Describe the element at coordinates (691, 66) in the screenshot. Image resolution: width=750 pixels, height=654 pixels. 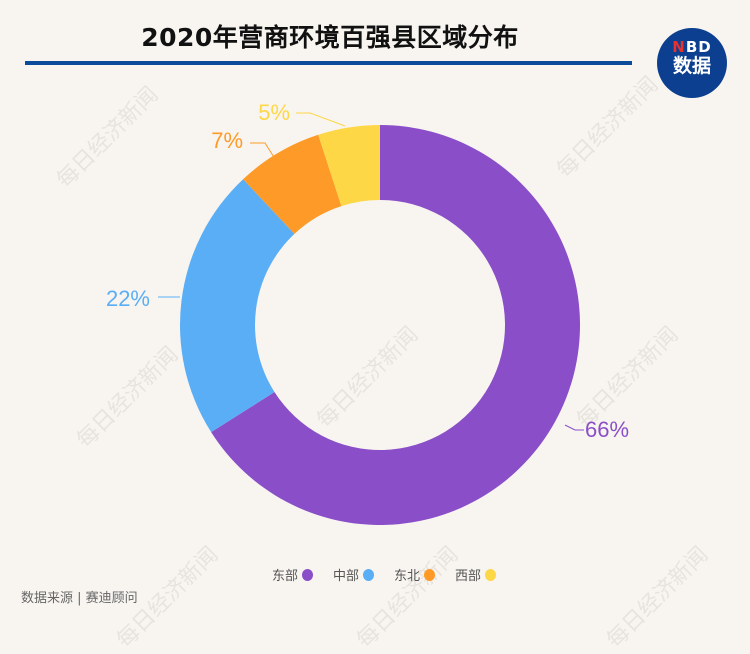
I see `logo-data-text: 数据` at that location.